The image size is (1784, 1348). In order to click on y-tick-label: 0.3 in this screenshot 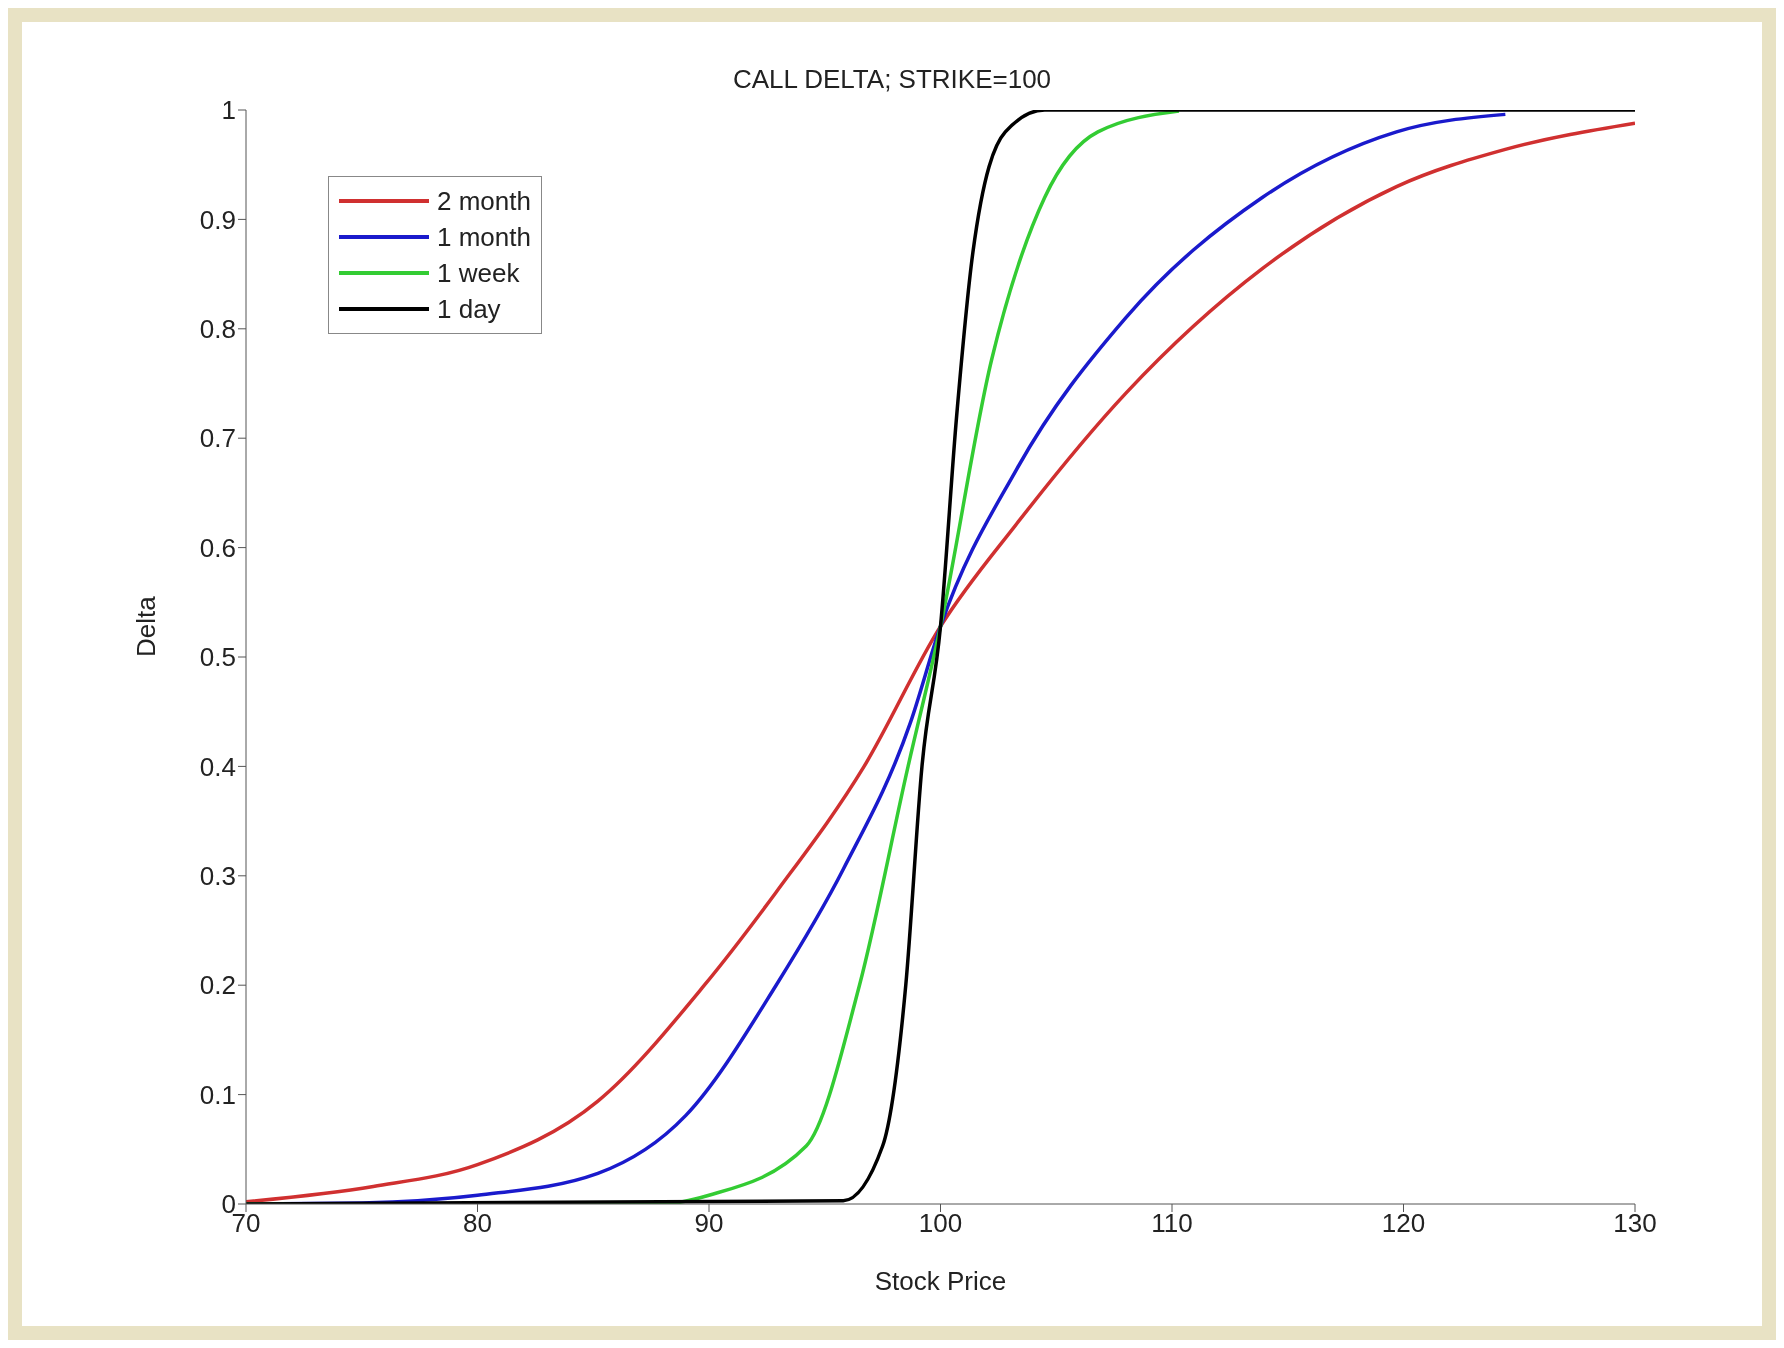, I will do `click(217, 876)`.